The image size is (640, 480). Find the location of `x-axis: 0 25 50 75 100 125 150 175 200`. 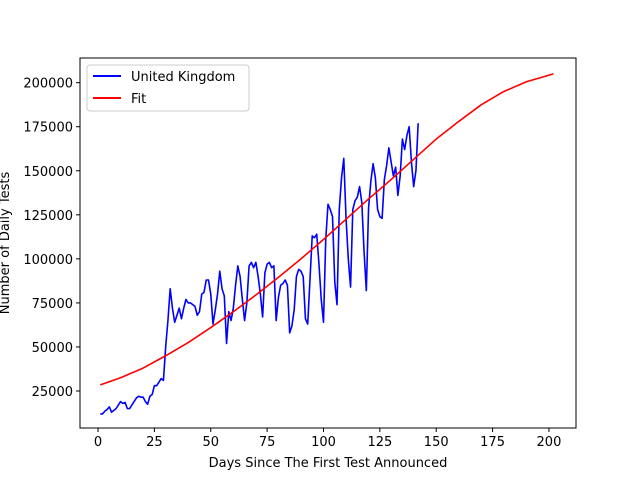

x-axis: 0 25 50 75 100 125 150 175 200 is located at coordinates (327, 439).